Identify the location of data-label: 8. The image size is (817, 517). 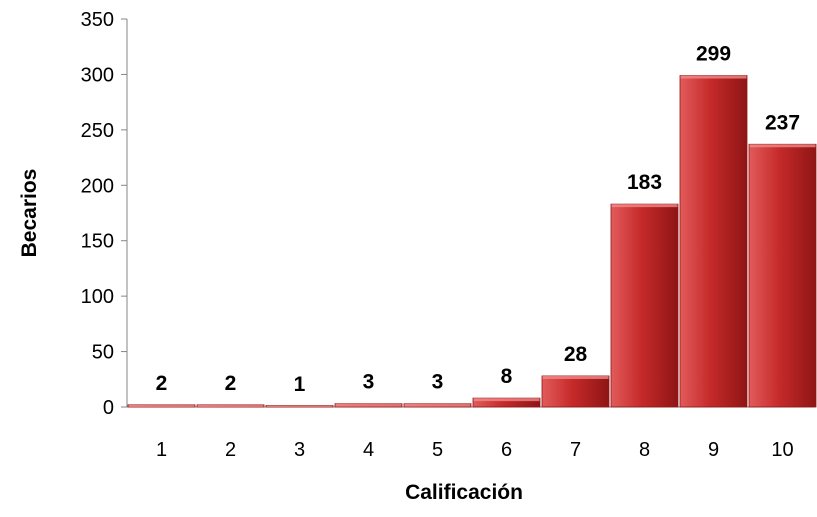
(507, 376).